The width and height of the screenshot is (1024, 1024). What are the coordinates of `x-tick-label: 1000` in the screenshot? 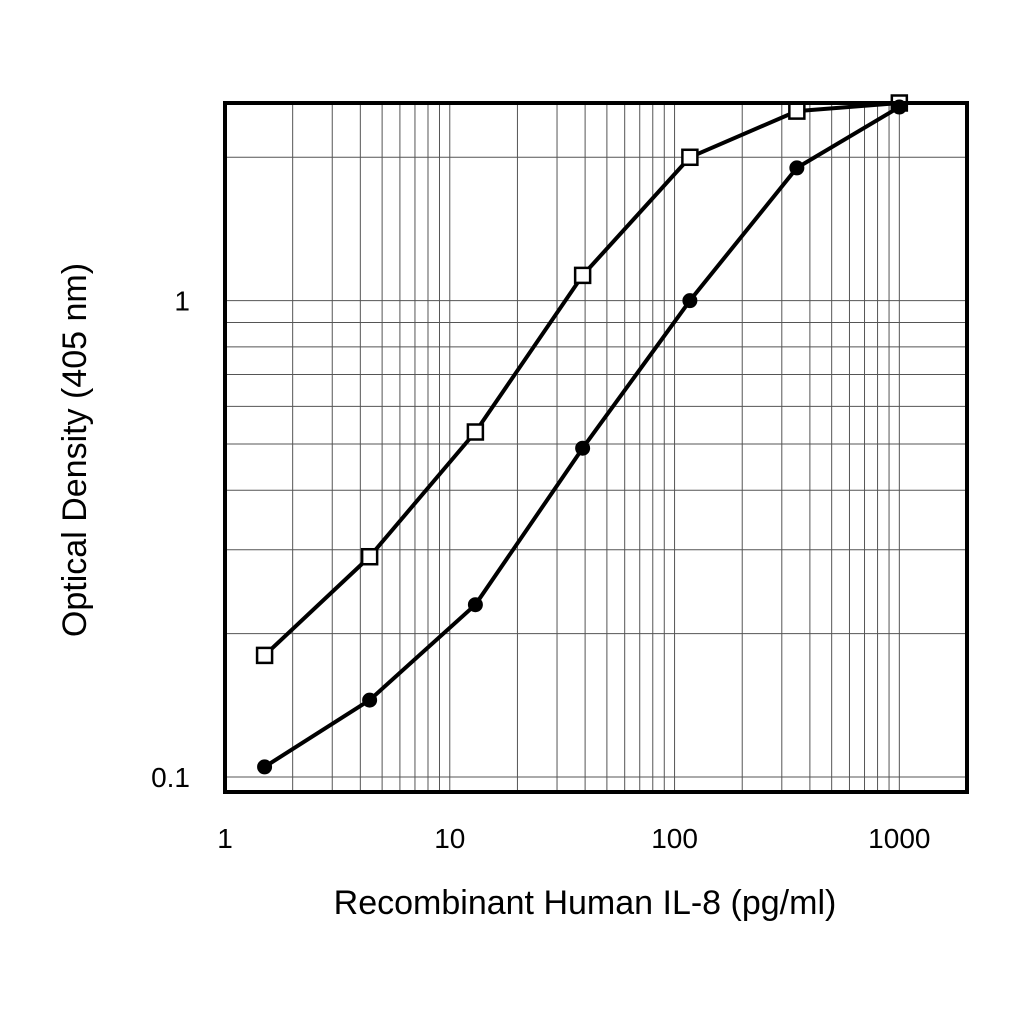 It's located at (899, 838).